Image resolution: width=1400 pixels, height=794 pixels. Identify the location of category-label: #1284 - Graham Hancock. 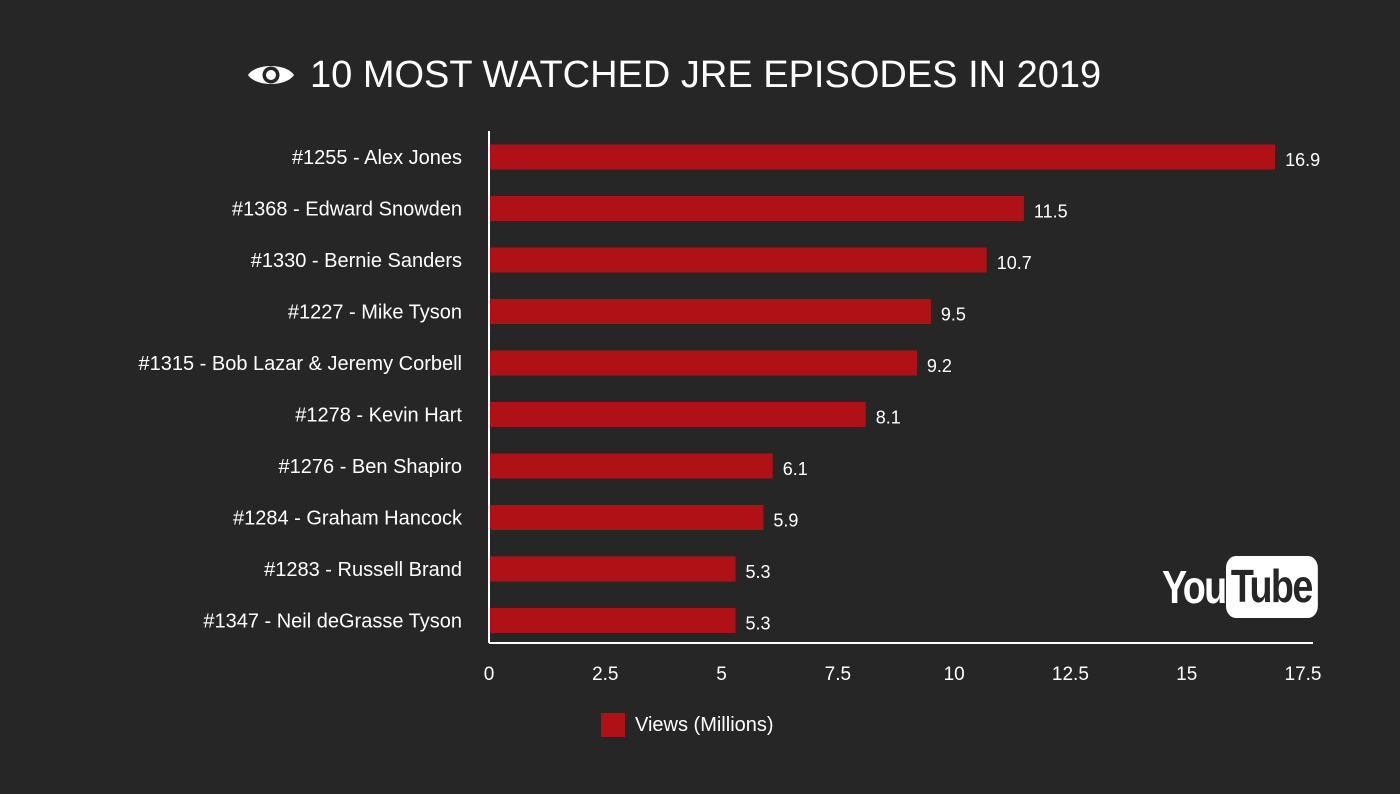
(348, 519).